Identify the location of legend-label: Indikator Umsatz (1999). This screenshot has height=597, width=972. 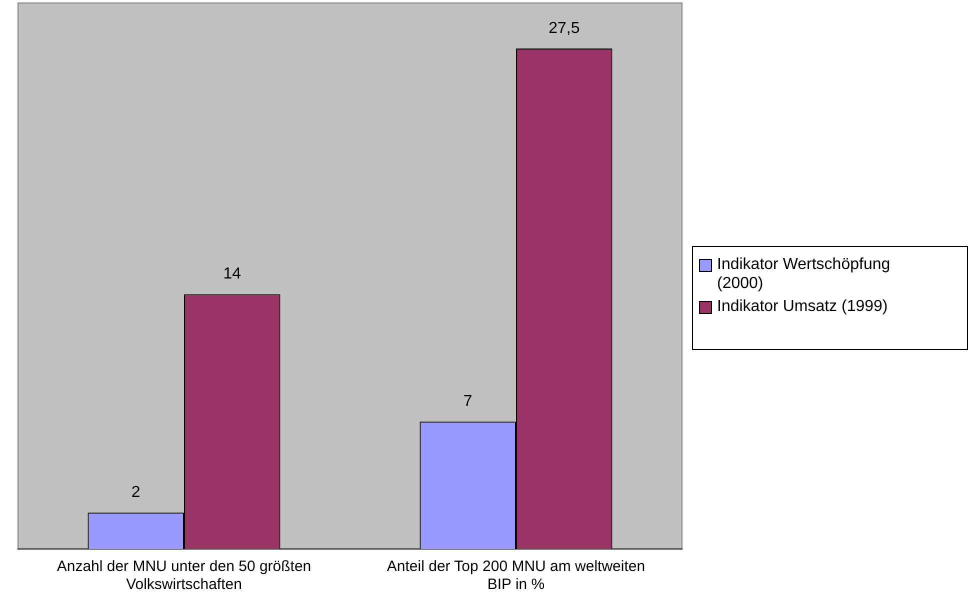
(802, 306).